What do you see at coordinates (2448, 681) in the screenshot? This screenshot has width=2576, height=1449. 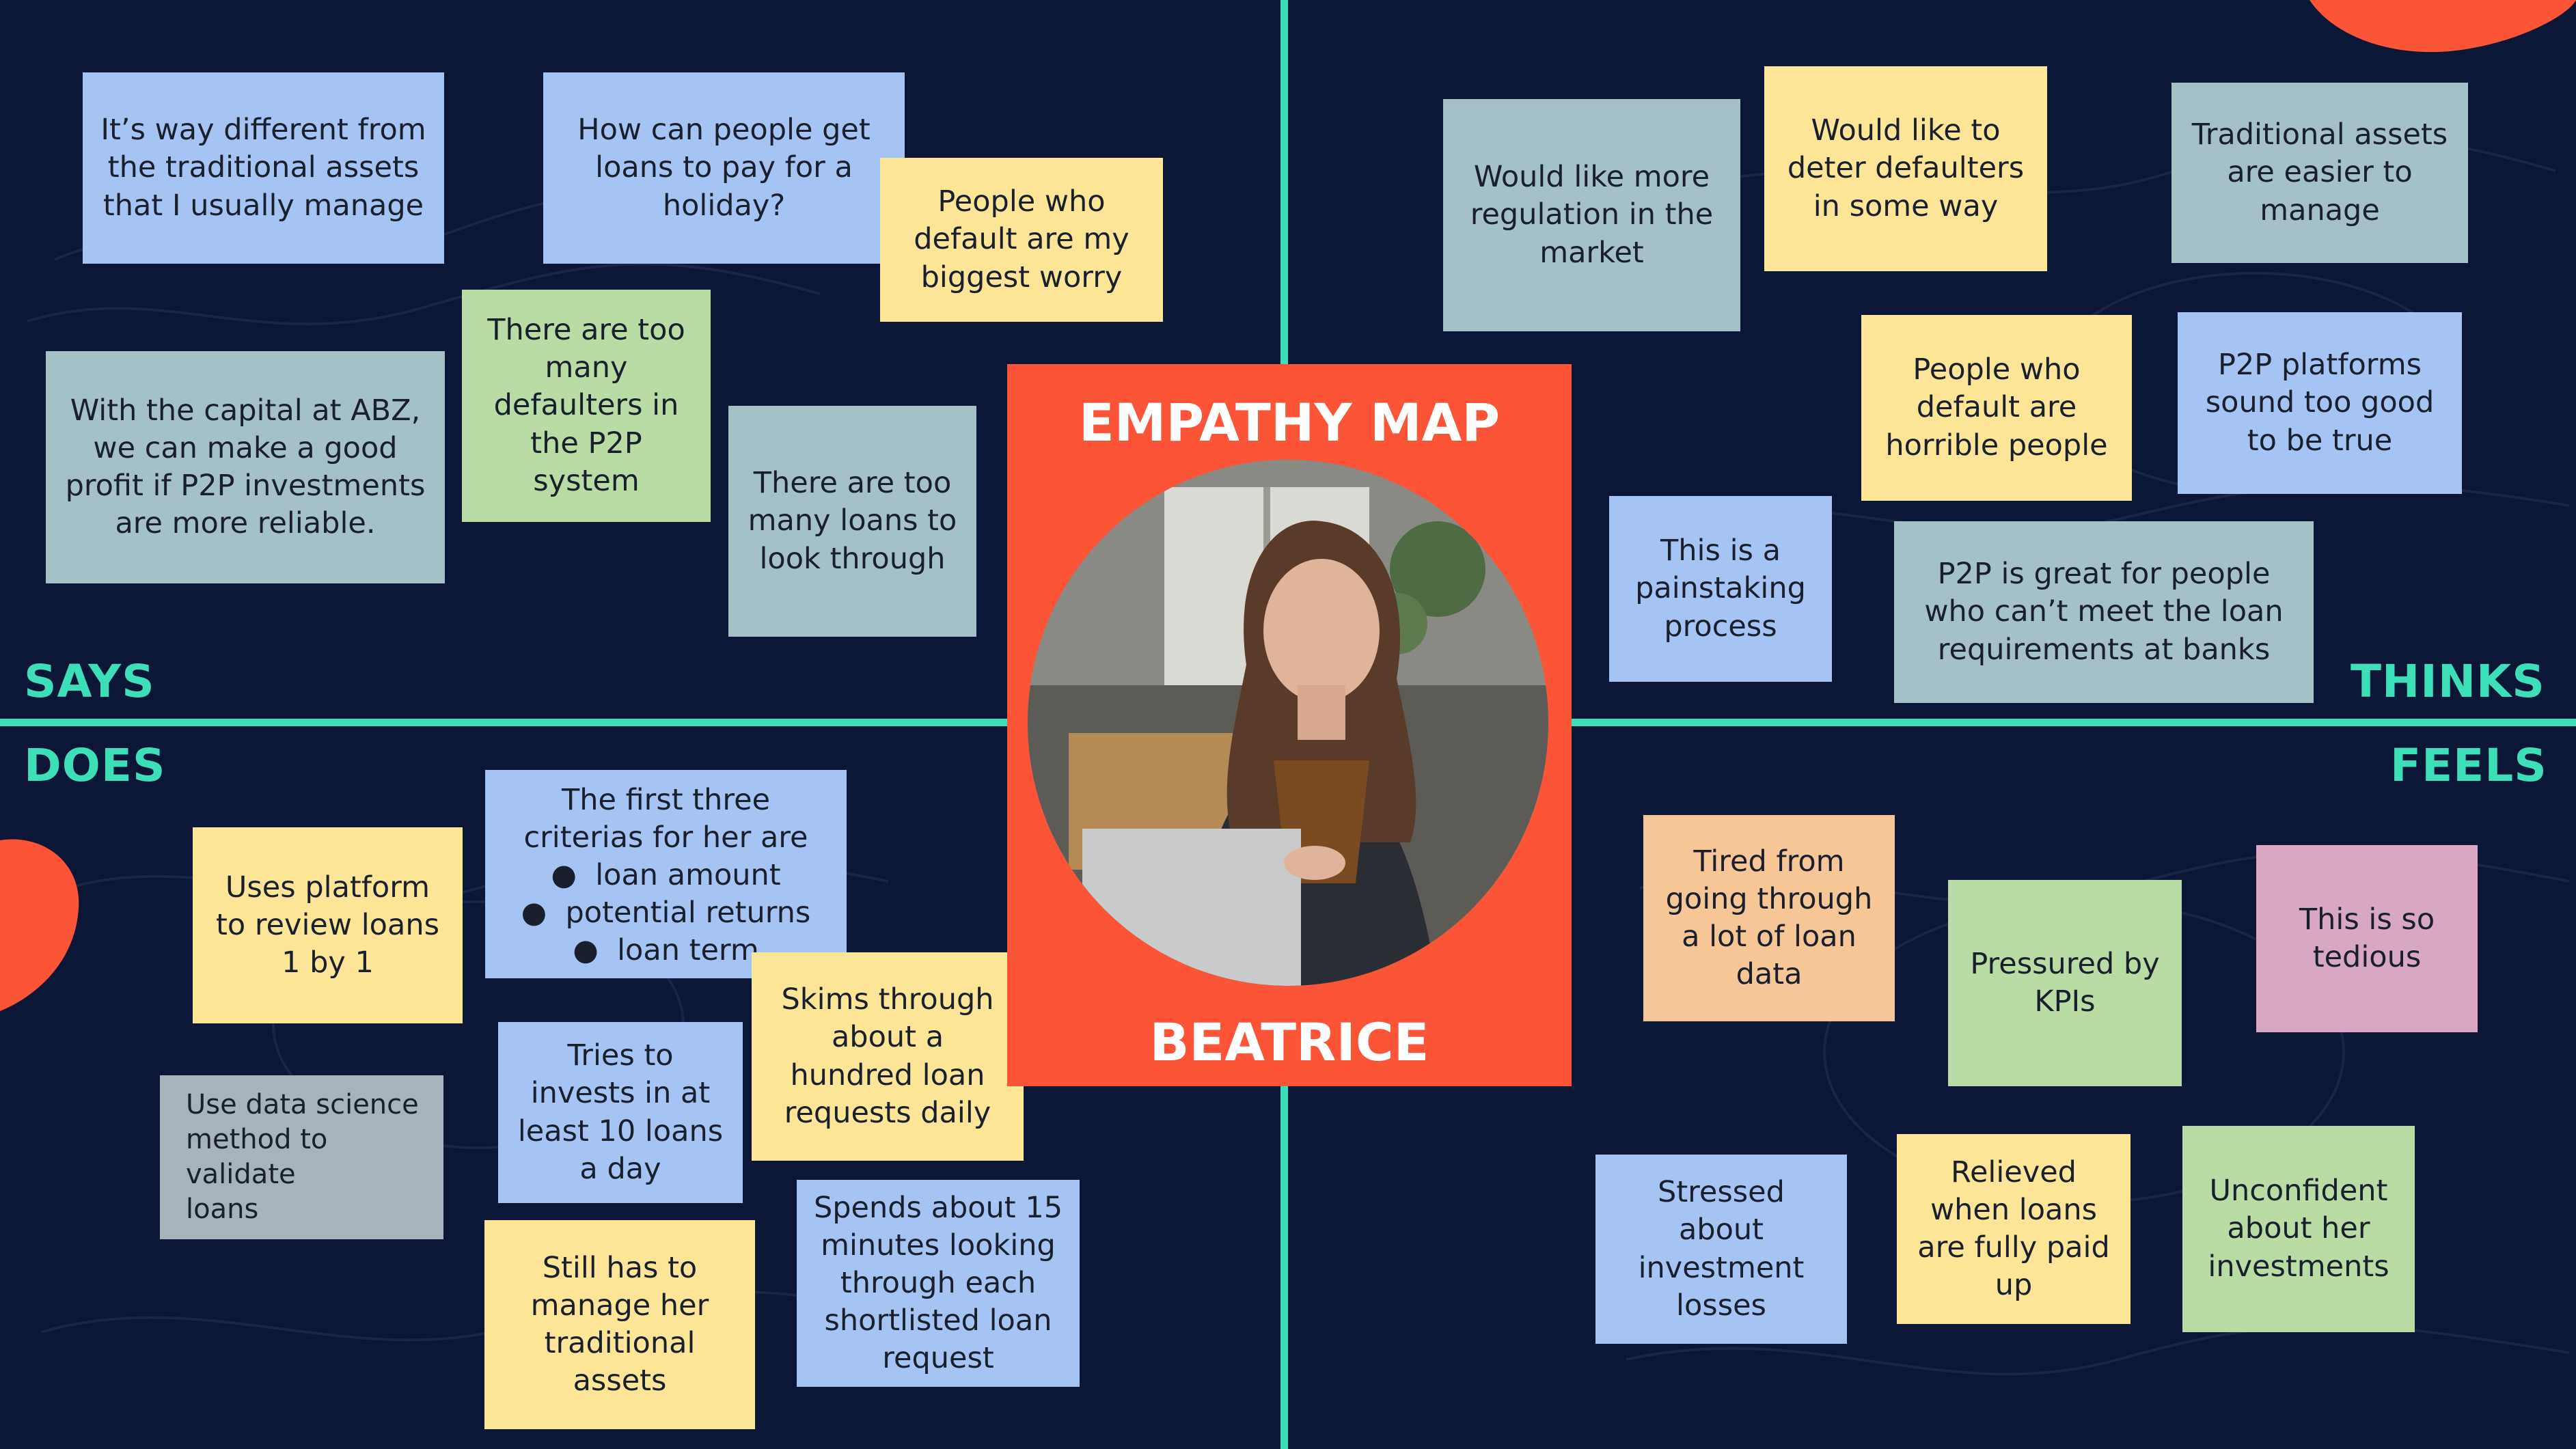 I see `quadrant-label-thinks: THINKS` at bounding box center [2448, 681].